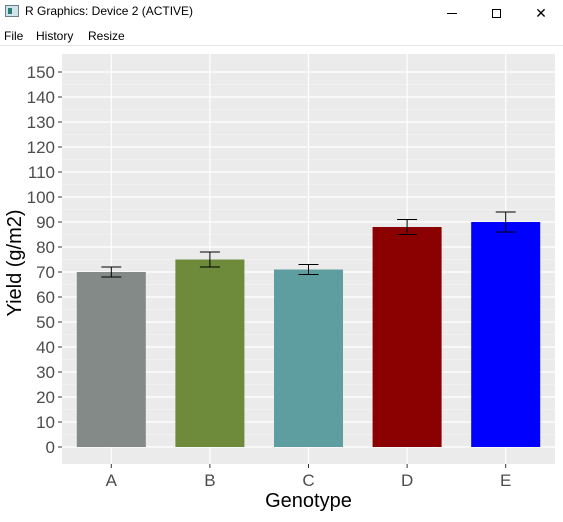  Describe the element at coordinates (41, 172) in the screenshot. I see `y-tick-label: 110` at that location.